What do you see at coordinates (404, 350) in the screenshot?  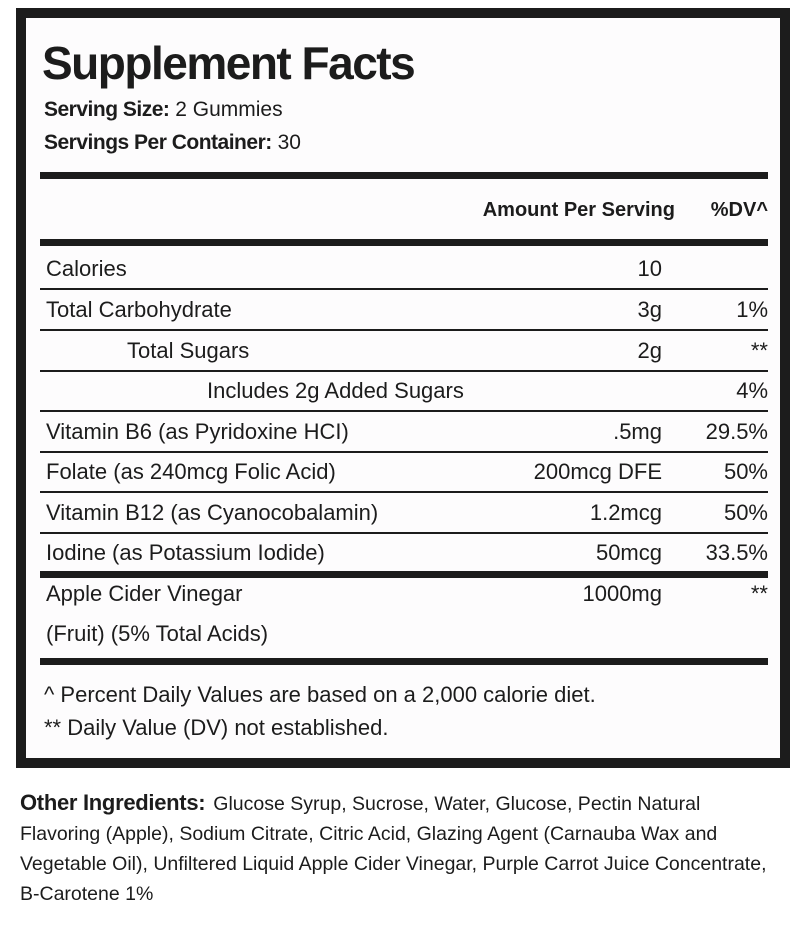 I see `table-row: Total Sugars 2g **` at bounding box center [404, 350].